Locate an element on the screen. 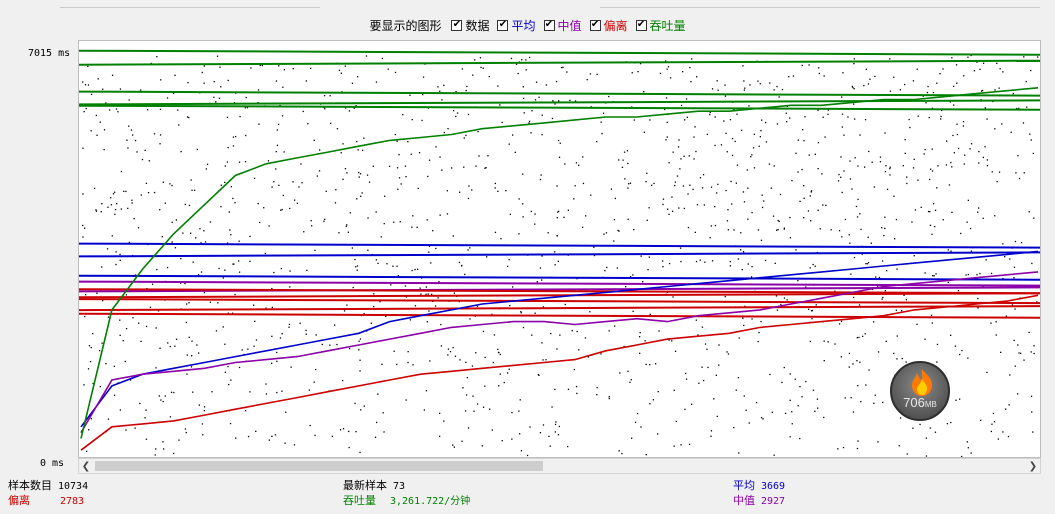 Image resolution: width=1055 pixels, height=514 pixels. legend-item-throughput: ✔ 吞吐量 is located at coordinates (660, 25).